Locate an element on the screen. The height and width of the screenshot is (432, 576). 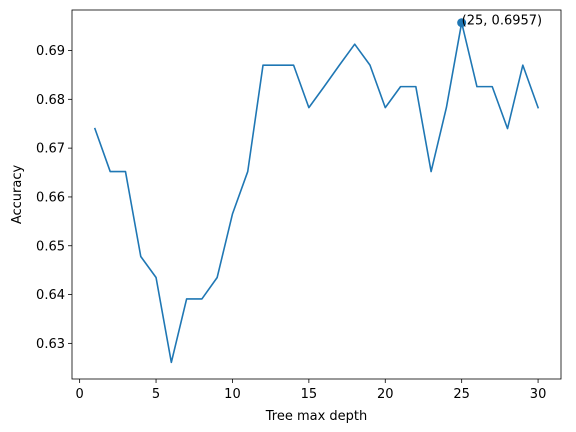
max-point-marker is located at coordinates (462, 23).